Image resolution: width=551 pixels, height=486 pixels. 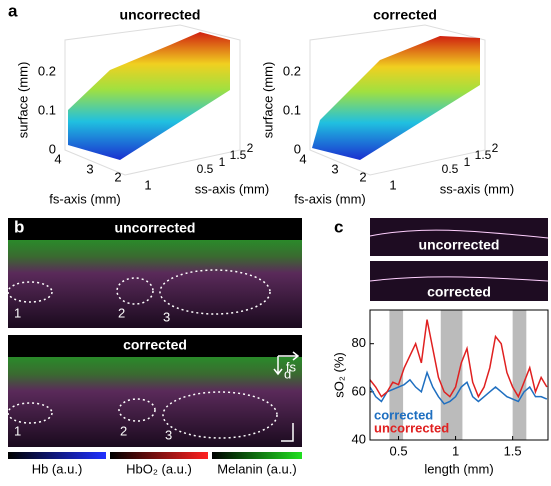 I want to click on axis-direction: d, so click(x=287, y=373).